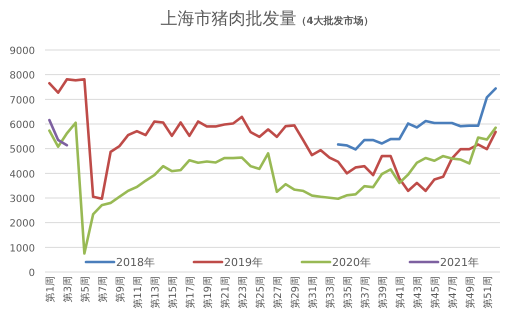 The width and height of the screenshot is (514, 321). What do you see at coordinates (365, 292) in the screenshot?
I see `x-tick-label: 第37周` at bounding box center [365, 292].